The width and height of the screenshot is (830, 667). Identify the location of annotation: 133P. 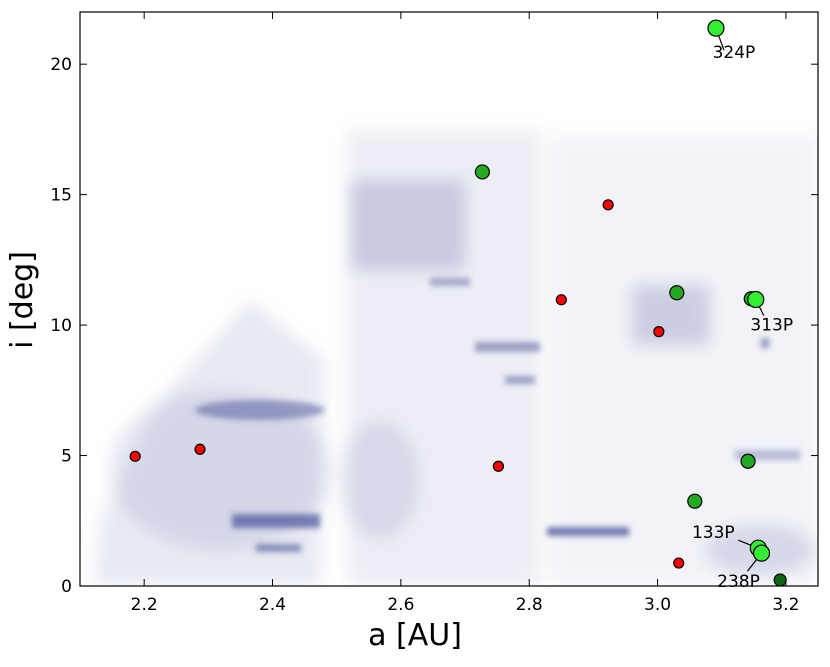
(713, 533).